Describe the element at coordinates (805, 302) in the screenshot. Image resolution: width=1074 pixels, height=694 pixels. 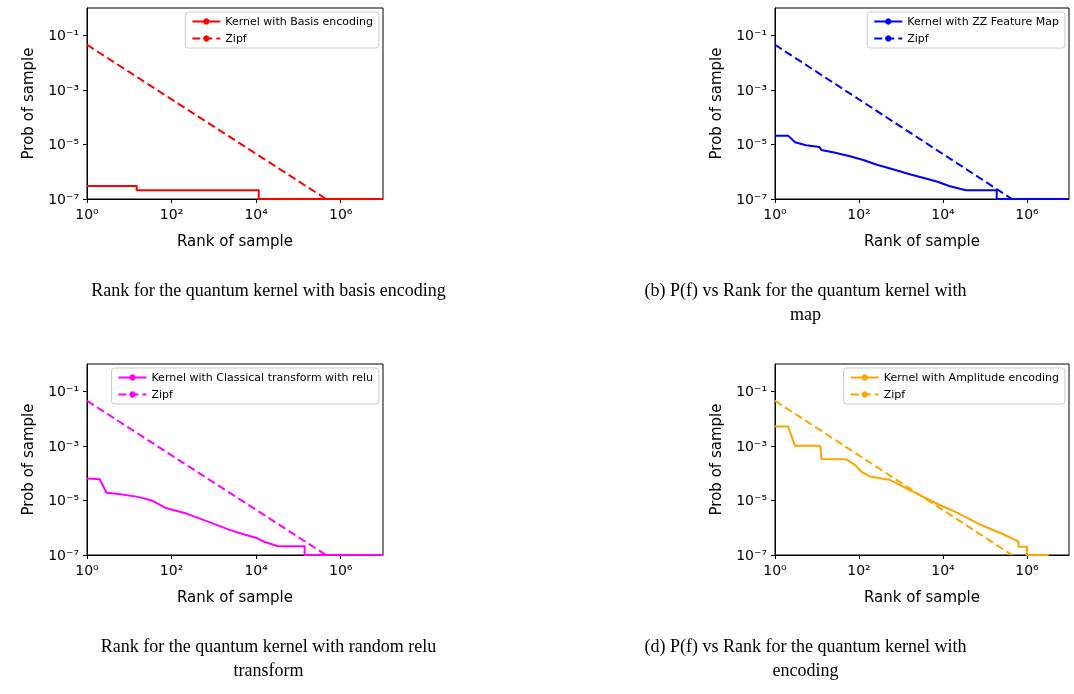
I see `text: (b) P(f) vs Rank for the quantum kernel with map` at that location.